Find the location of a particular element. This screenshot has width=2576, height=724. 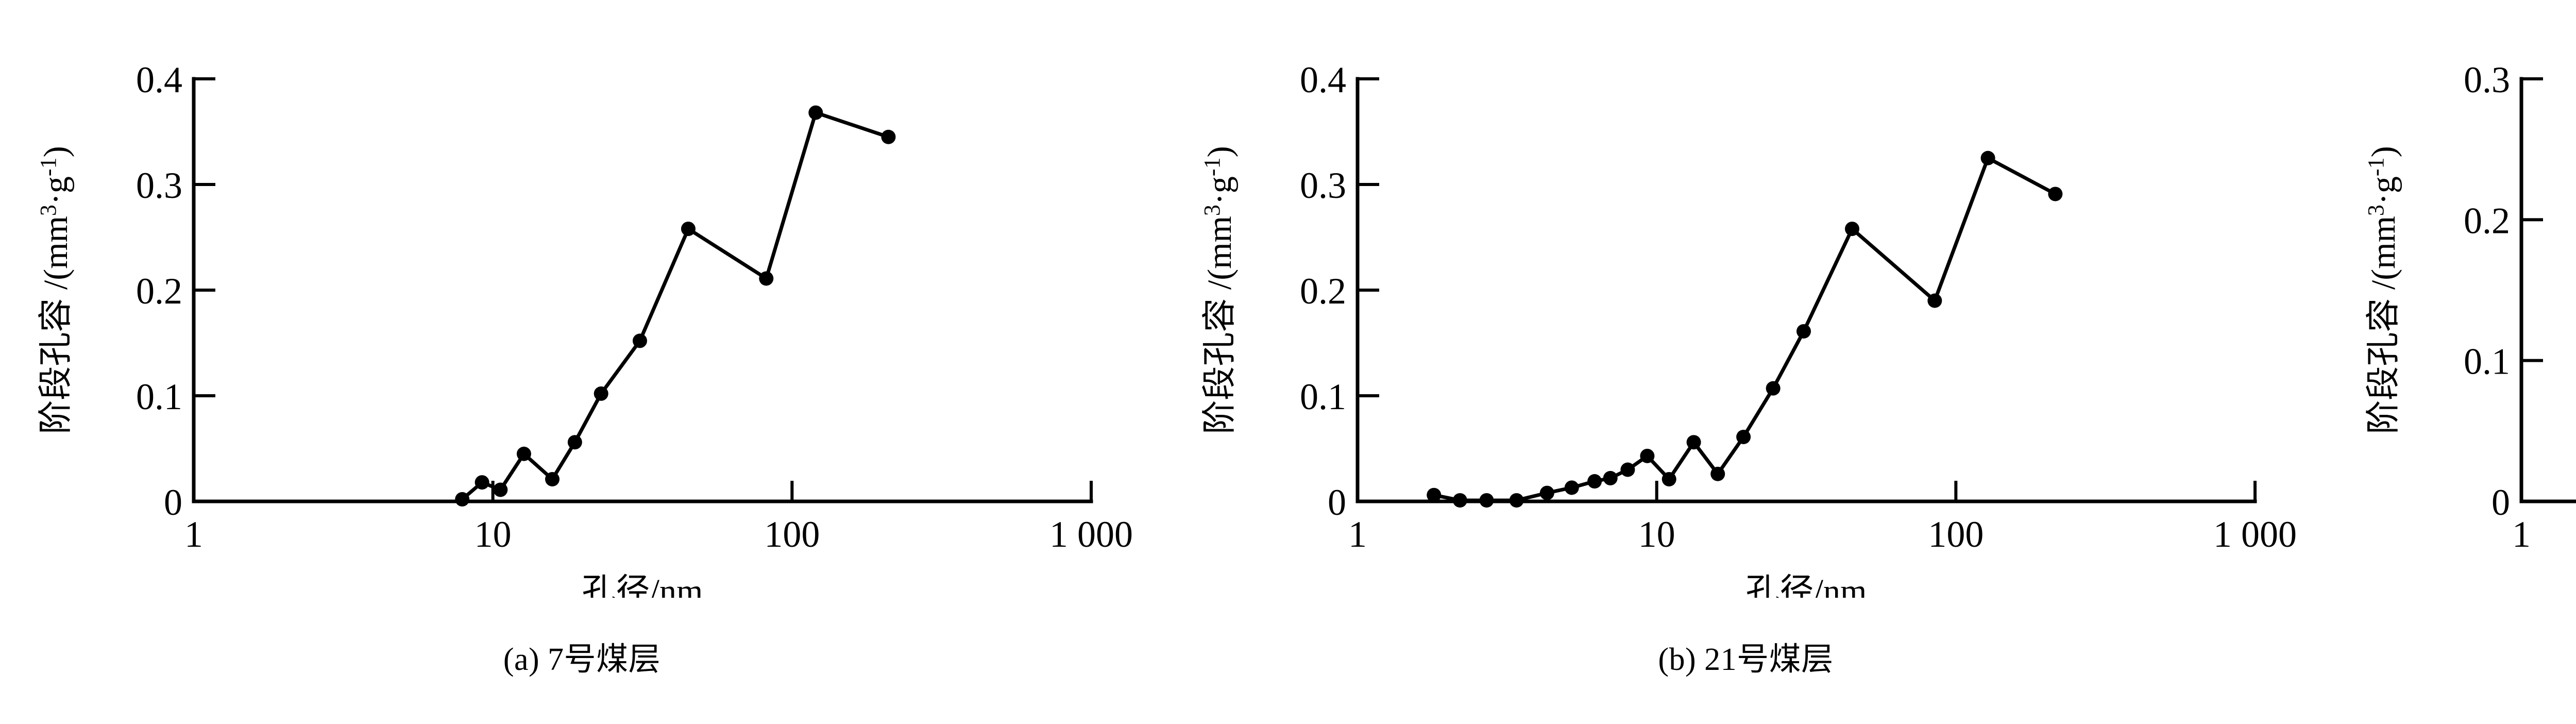

x-tick-label-a-2: 100 is located at coordinates (792, 534).